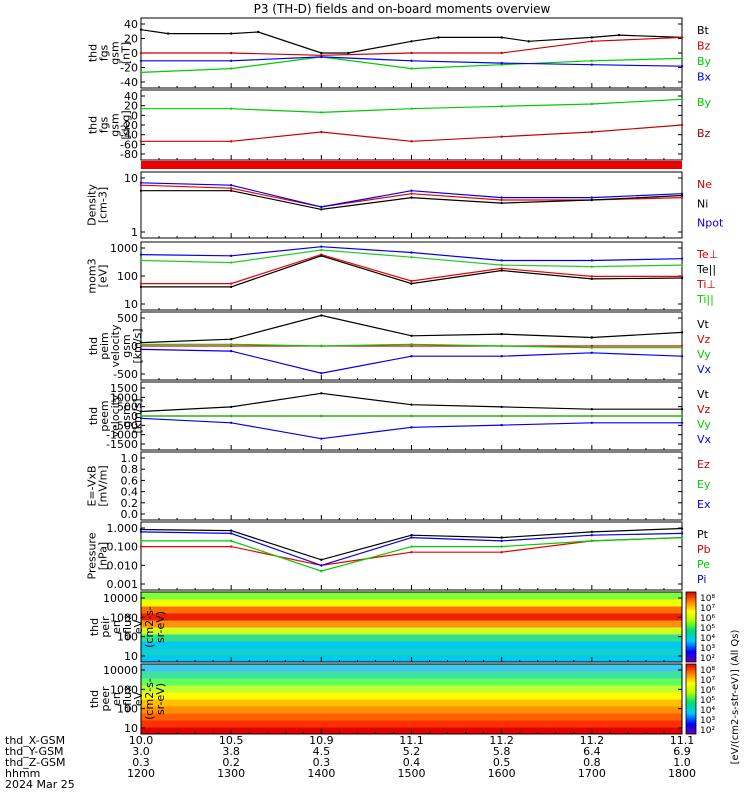 This screenshot has width=750, height=800. What do you see at coordinates (412, 762) in the screenshot?
I see `footer-value: 0.4` at bounding box center [412, 762].